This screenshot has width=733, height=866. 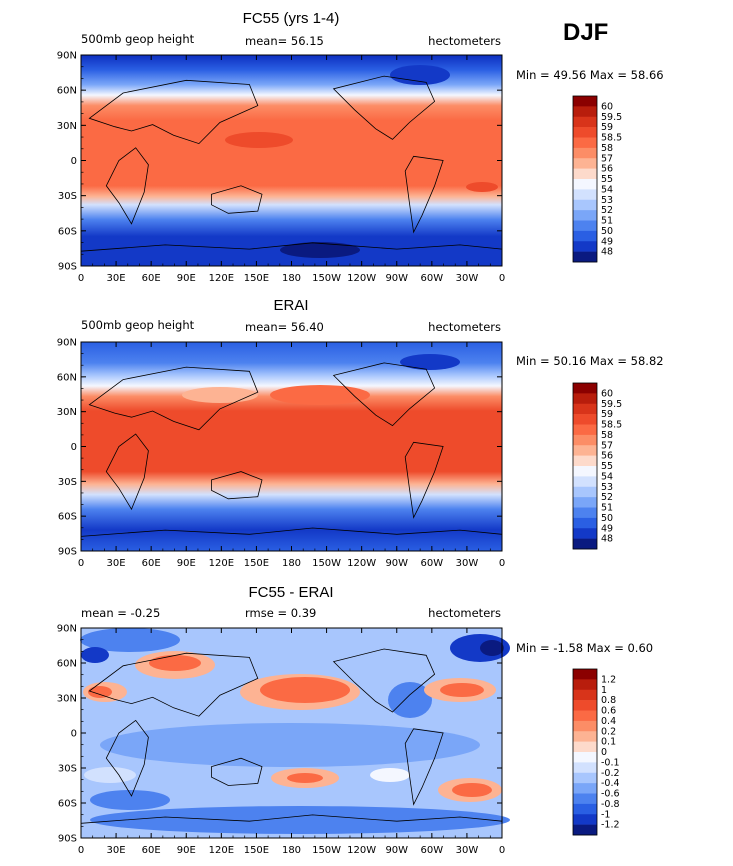 I want to click on panel-min-max: Min = -1.58 Max = 0.60, so click(x=584, y=648).